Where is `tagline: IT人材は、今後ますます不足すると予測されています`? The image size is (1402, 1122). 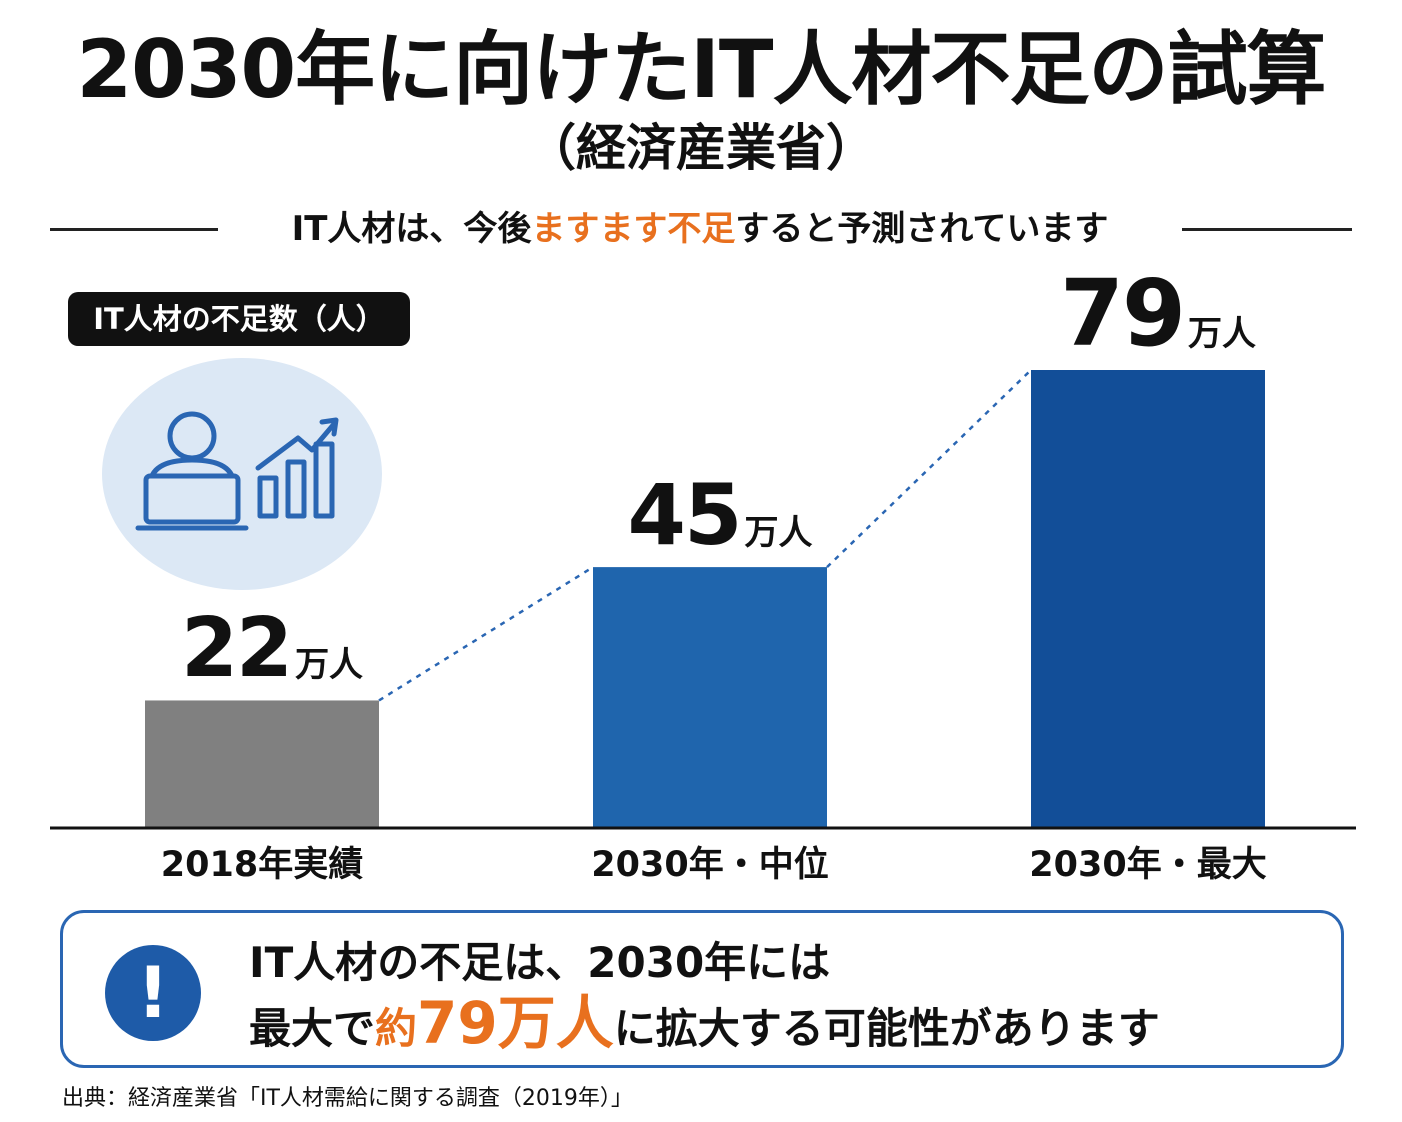
tagline: IT人材は、今後ますます不足すると予測されています is located at coordinates (700, 229).